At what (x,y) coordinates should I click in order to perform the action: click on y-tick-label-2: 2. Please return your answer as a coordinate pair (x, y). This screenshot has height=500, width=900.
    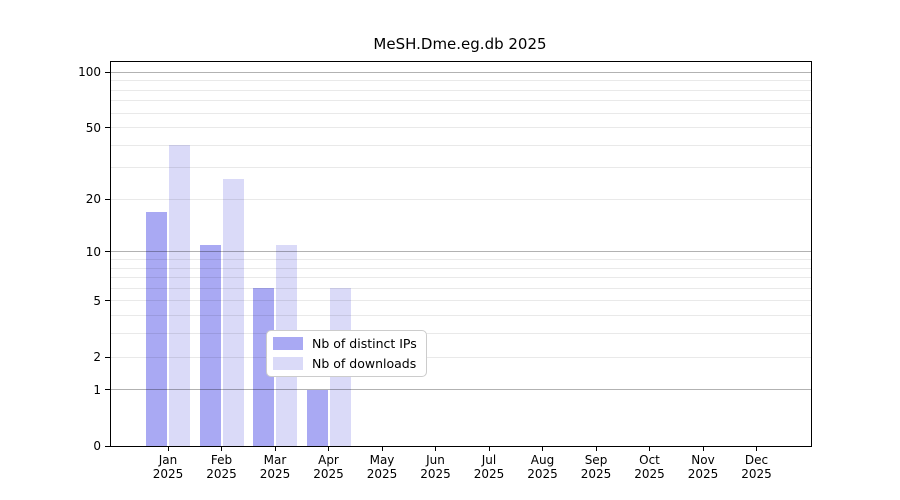
    Looking at the image, I should click on (97, 357).